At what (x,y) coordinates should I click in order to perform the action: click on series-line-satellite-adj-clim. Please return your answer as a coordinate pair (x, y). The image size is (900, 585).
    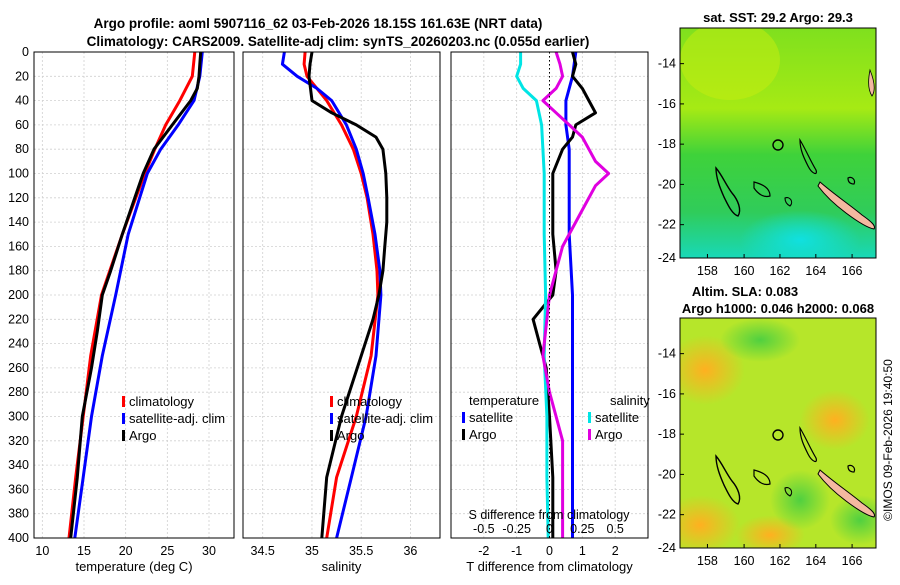
    Looking at the image, I should click on (331, 295).